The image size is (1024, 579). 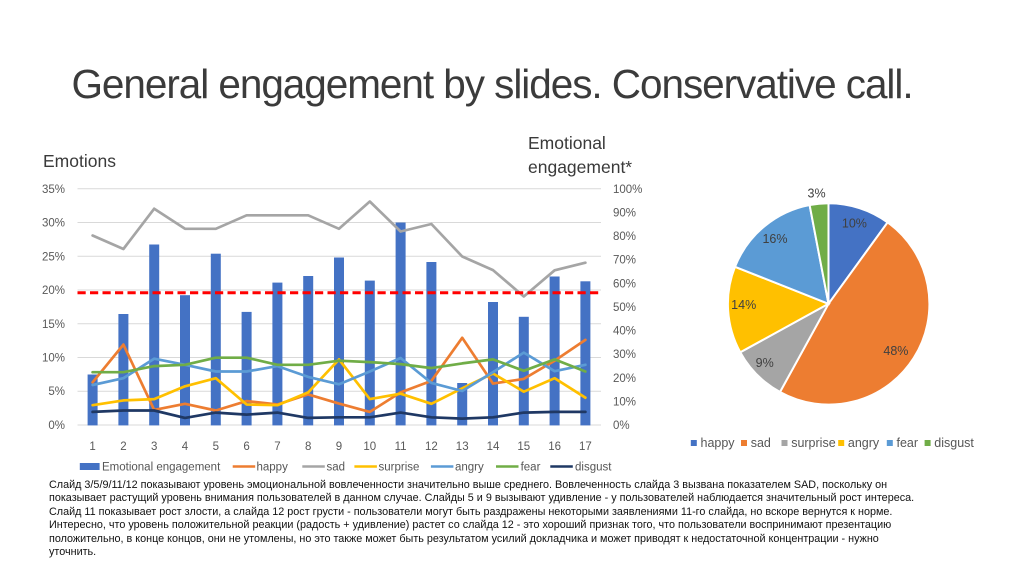 What do you see at coordinates (246, 447) in the screenshot?
I see `svg-text: 6` at bounding box center [246, 447].